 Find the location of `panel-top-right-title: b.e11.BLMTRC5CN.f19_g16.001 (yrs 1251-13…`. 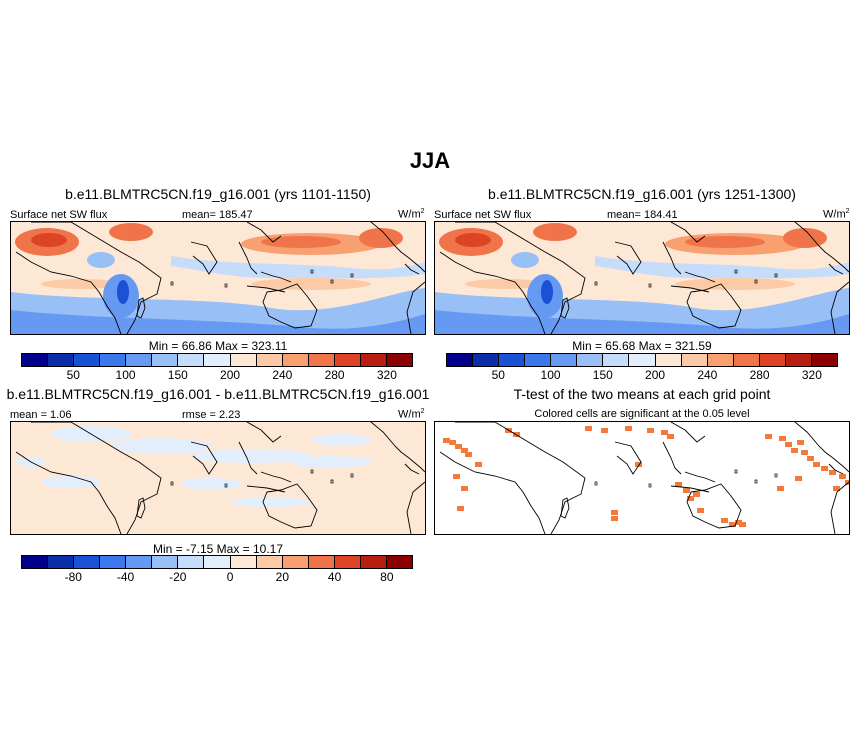

panel-top-right-title: b.e11.BLMTRC5CN.f19_g16.001 (yrs 1251-13… is located at coordinates (642, 194).